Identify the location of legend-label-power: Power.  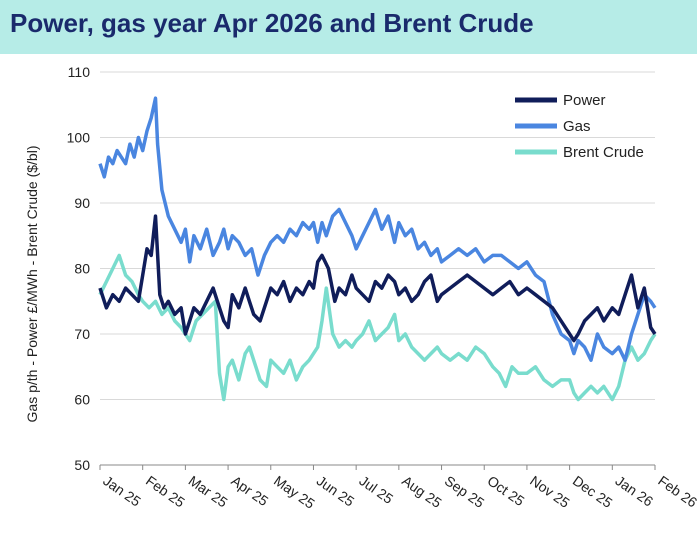
(584, 100).